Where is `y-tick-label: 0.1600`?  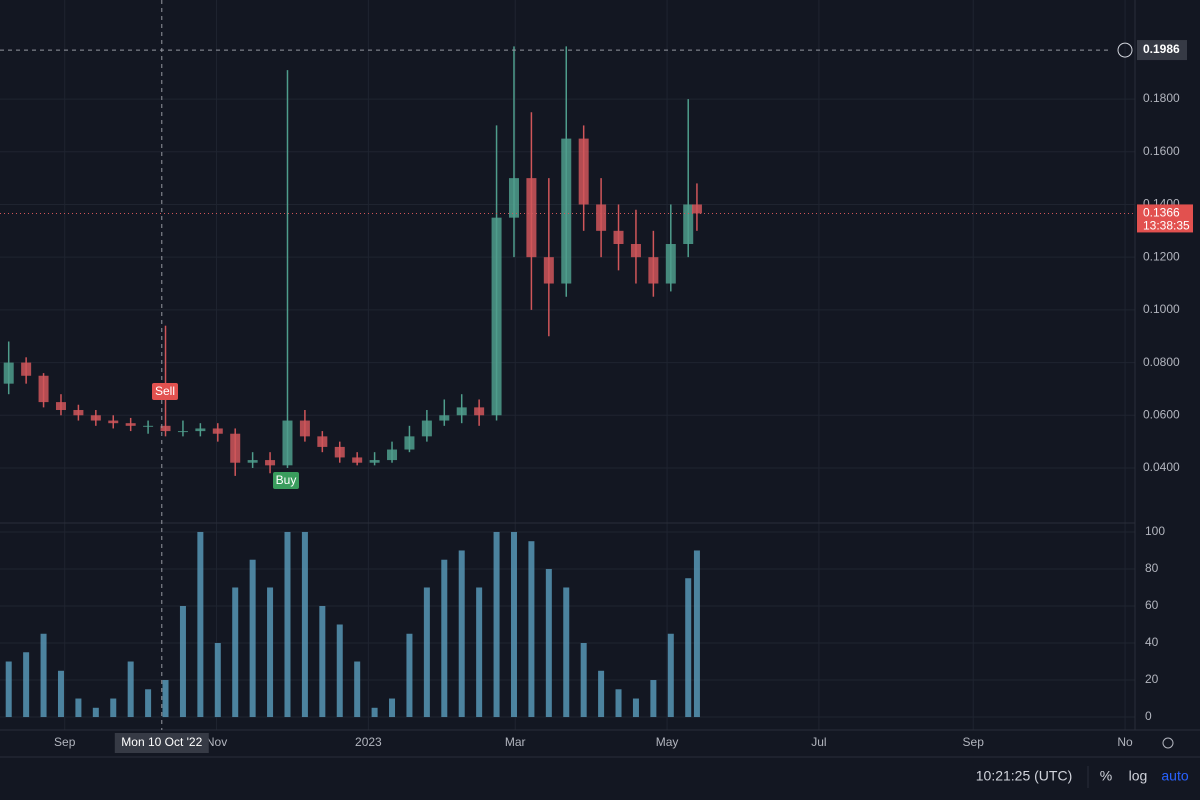 y-tick-label: 0.1600 is located at coordinates (1161, 151).